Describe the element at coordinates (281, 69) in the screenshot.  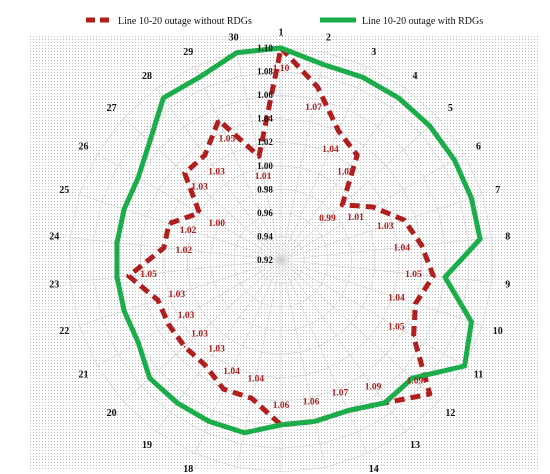
I see `data-label-1: 1.10` at that location.